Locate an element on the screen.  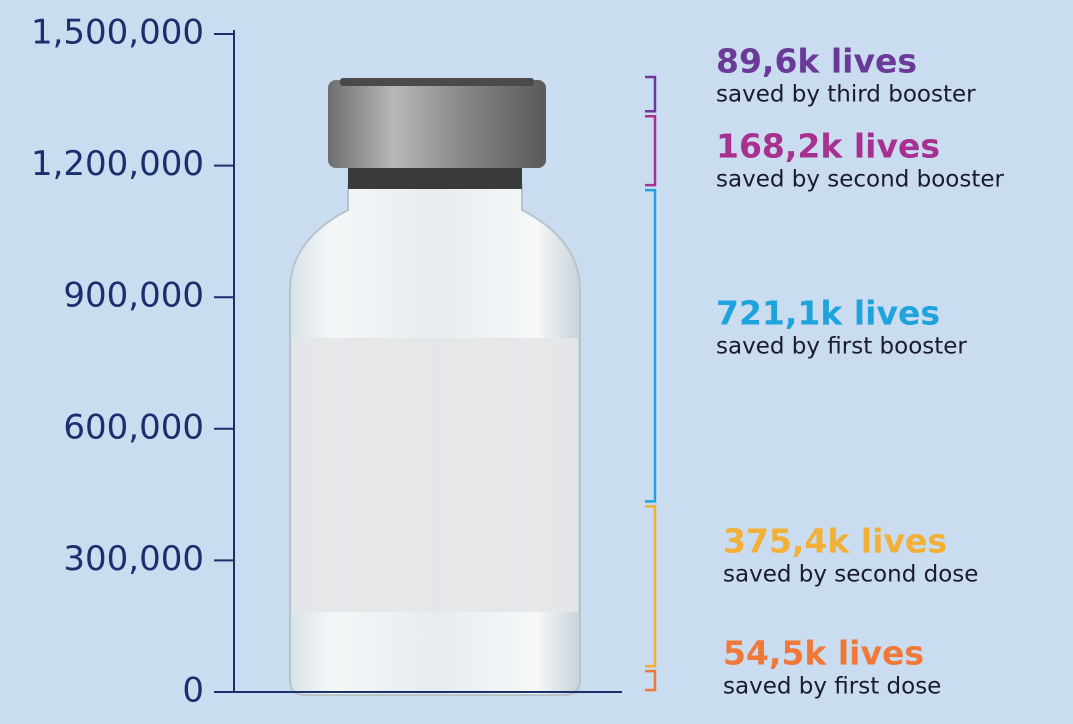
value-label: 721,1k lives is located at coordinates (828, 313).